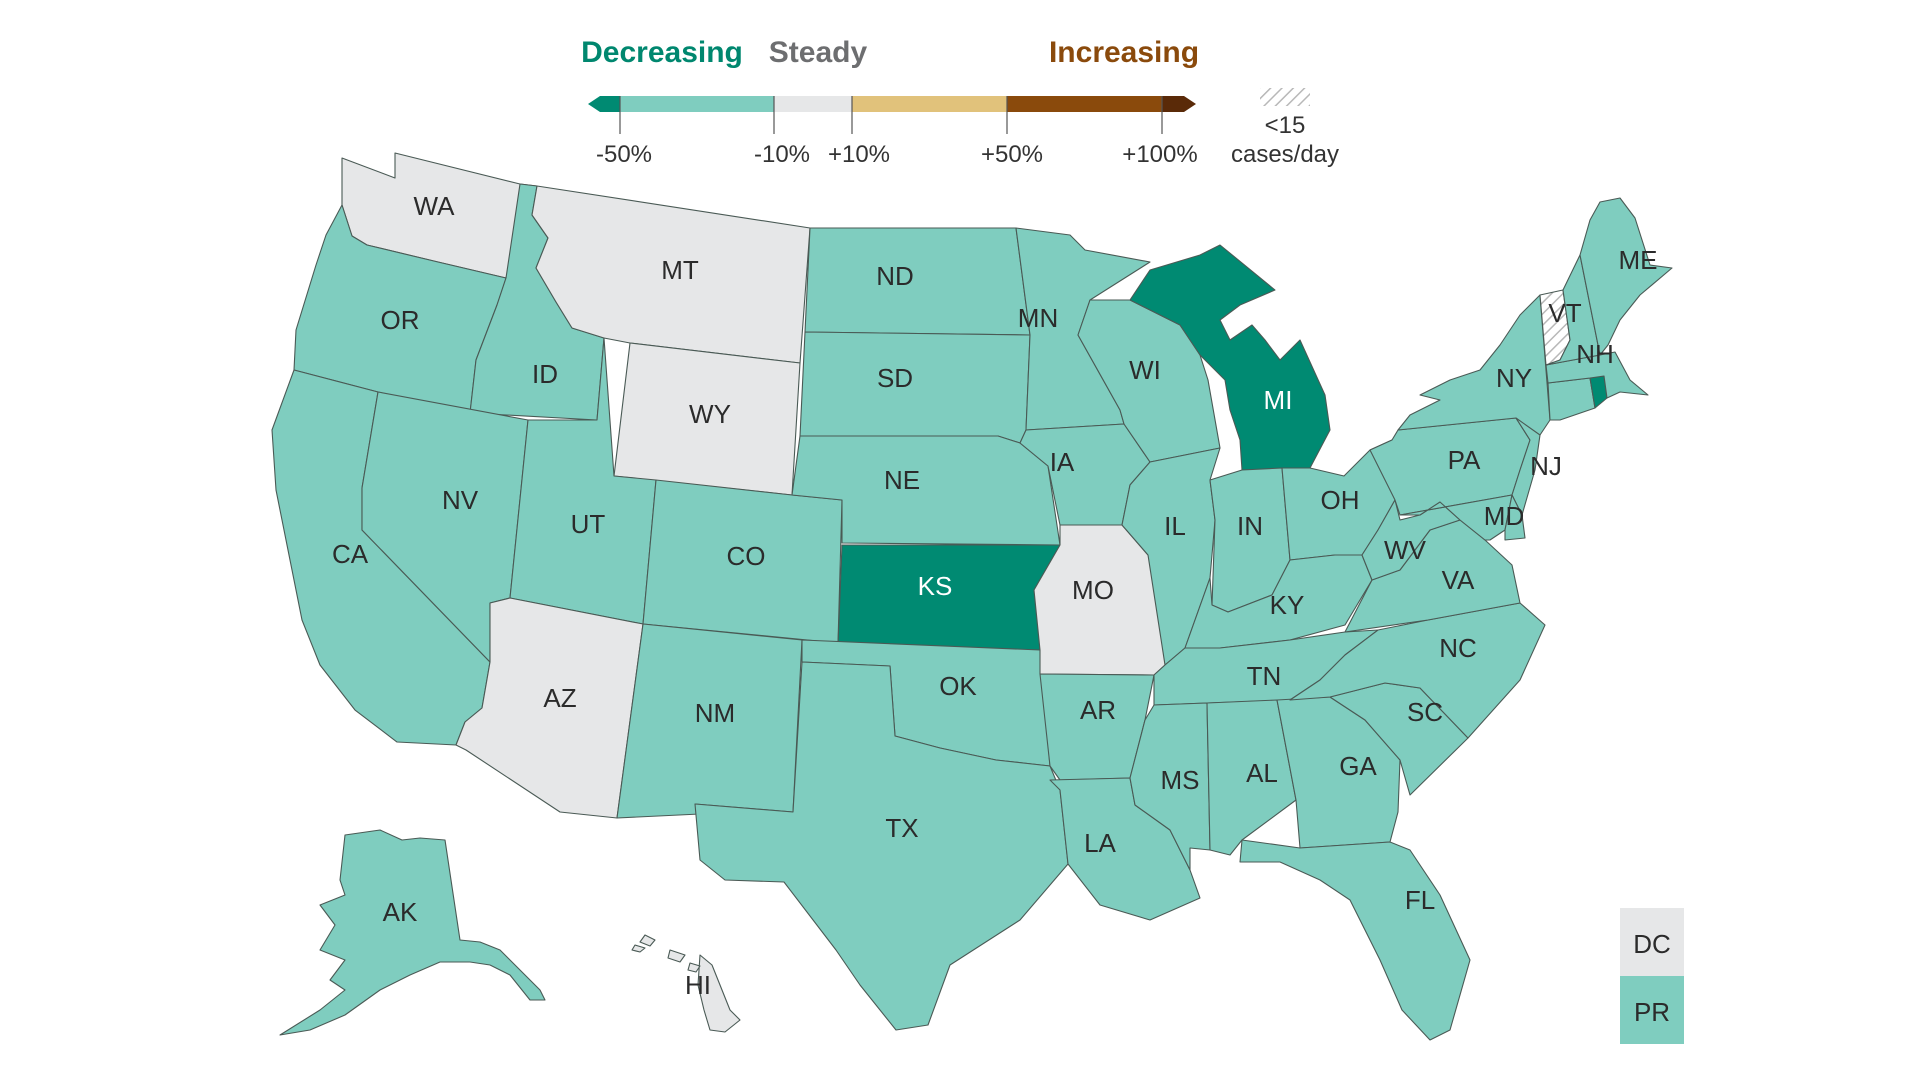 The height and width of the screenshot is (1085, 1920). I want to click on state-label-ne: NE, so click(902, 480).